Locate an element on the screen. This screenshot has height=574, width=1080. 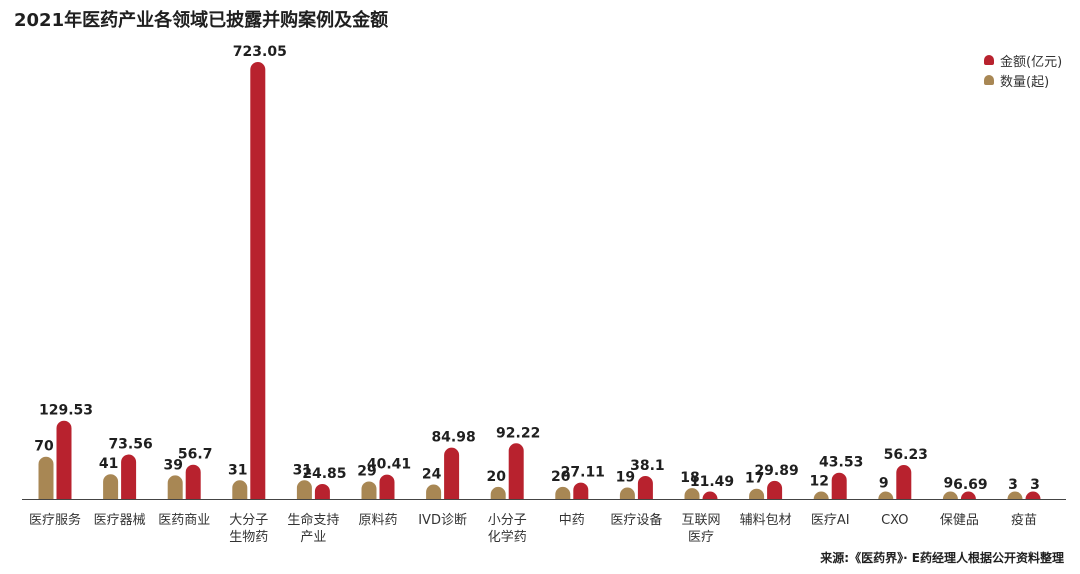
chart-title: 2021年医药产业各领域已披露并购案例及金额 is located at coordinates (201, 20).